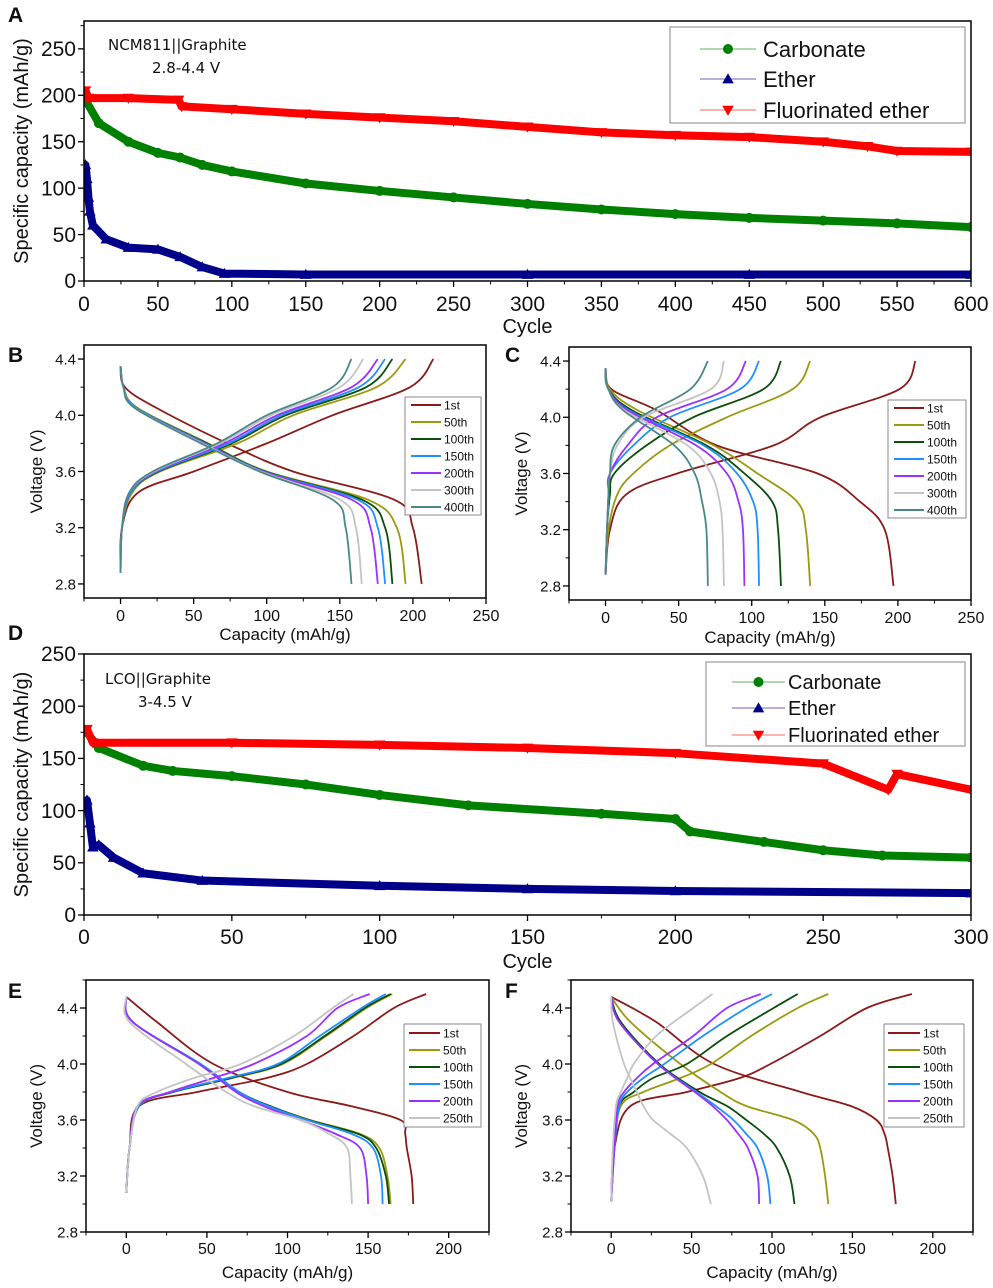  I want to click on x-tick-label: 300, so click(527, 304).